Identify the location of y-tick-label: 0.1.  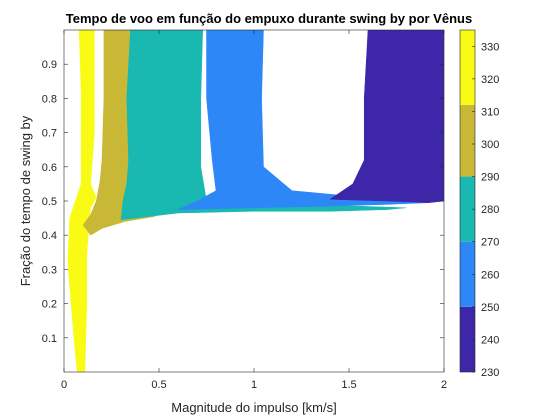
(49, 339).